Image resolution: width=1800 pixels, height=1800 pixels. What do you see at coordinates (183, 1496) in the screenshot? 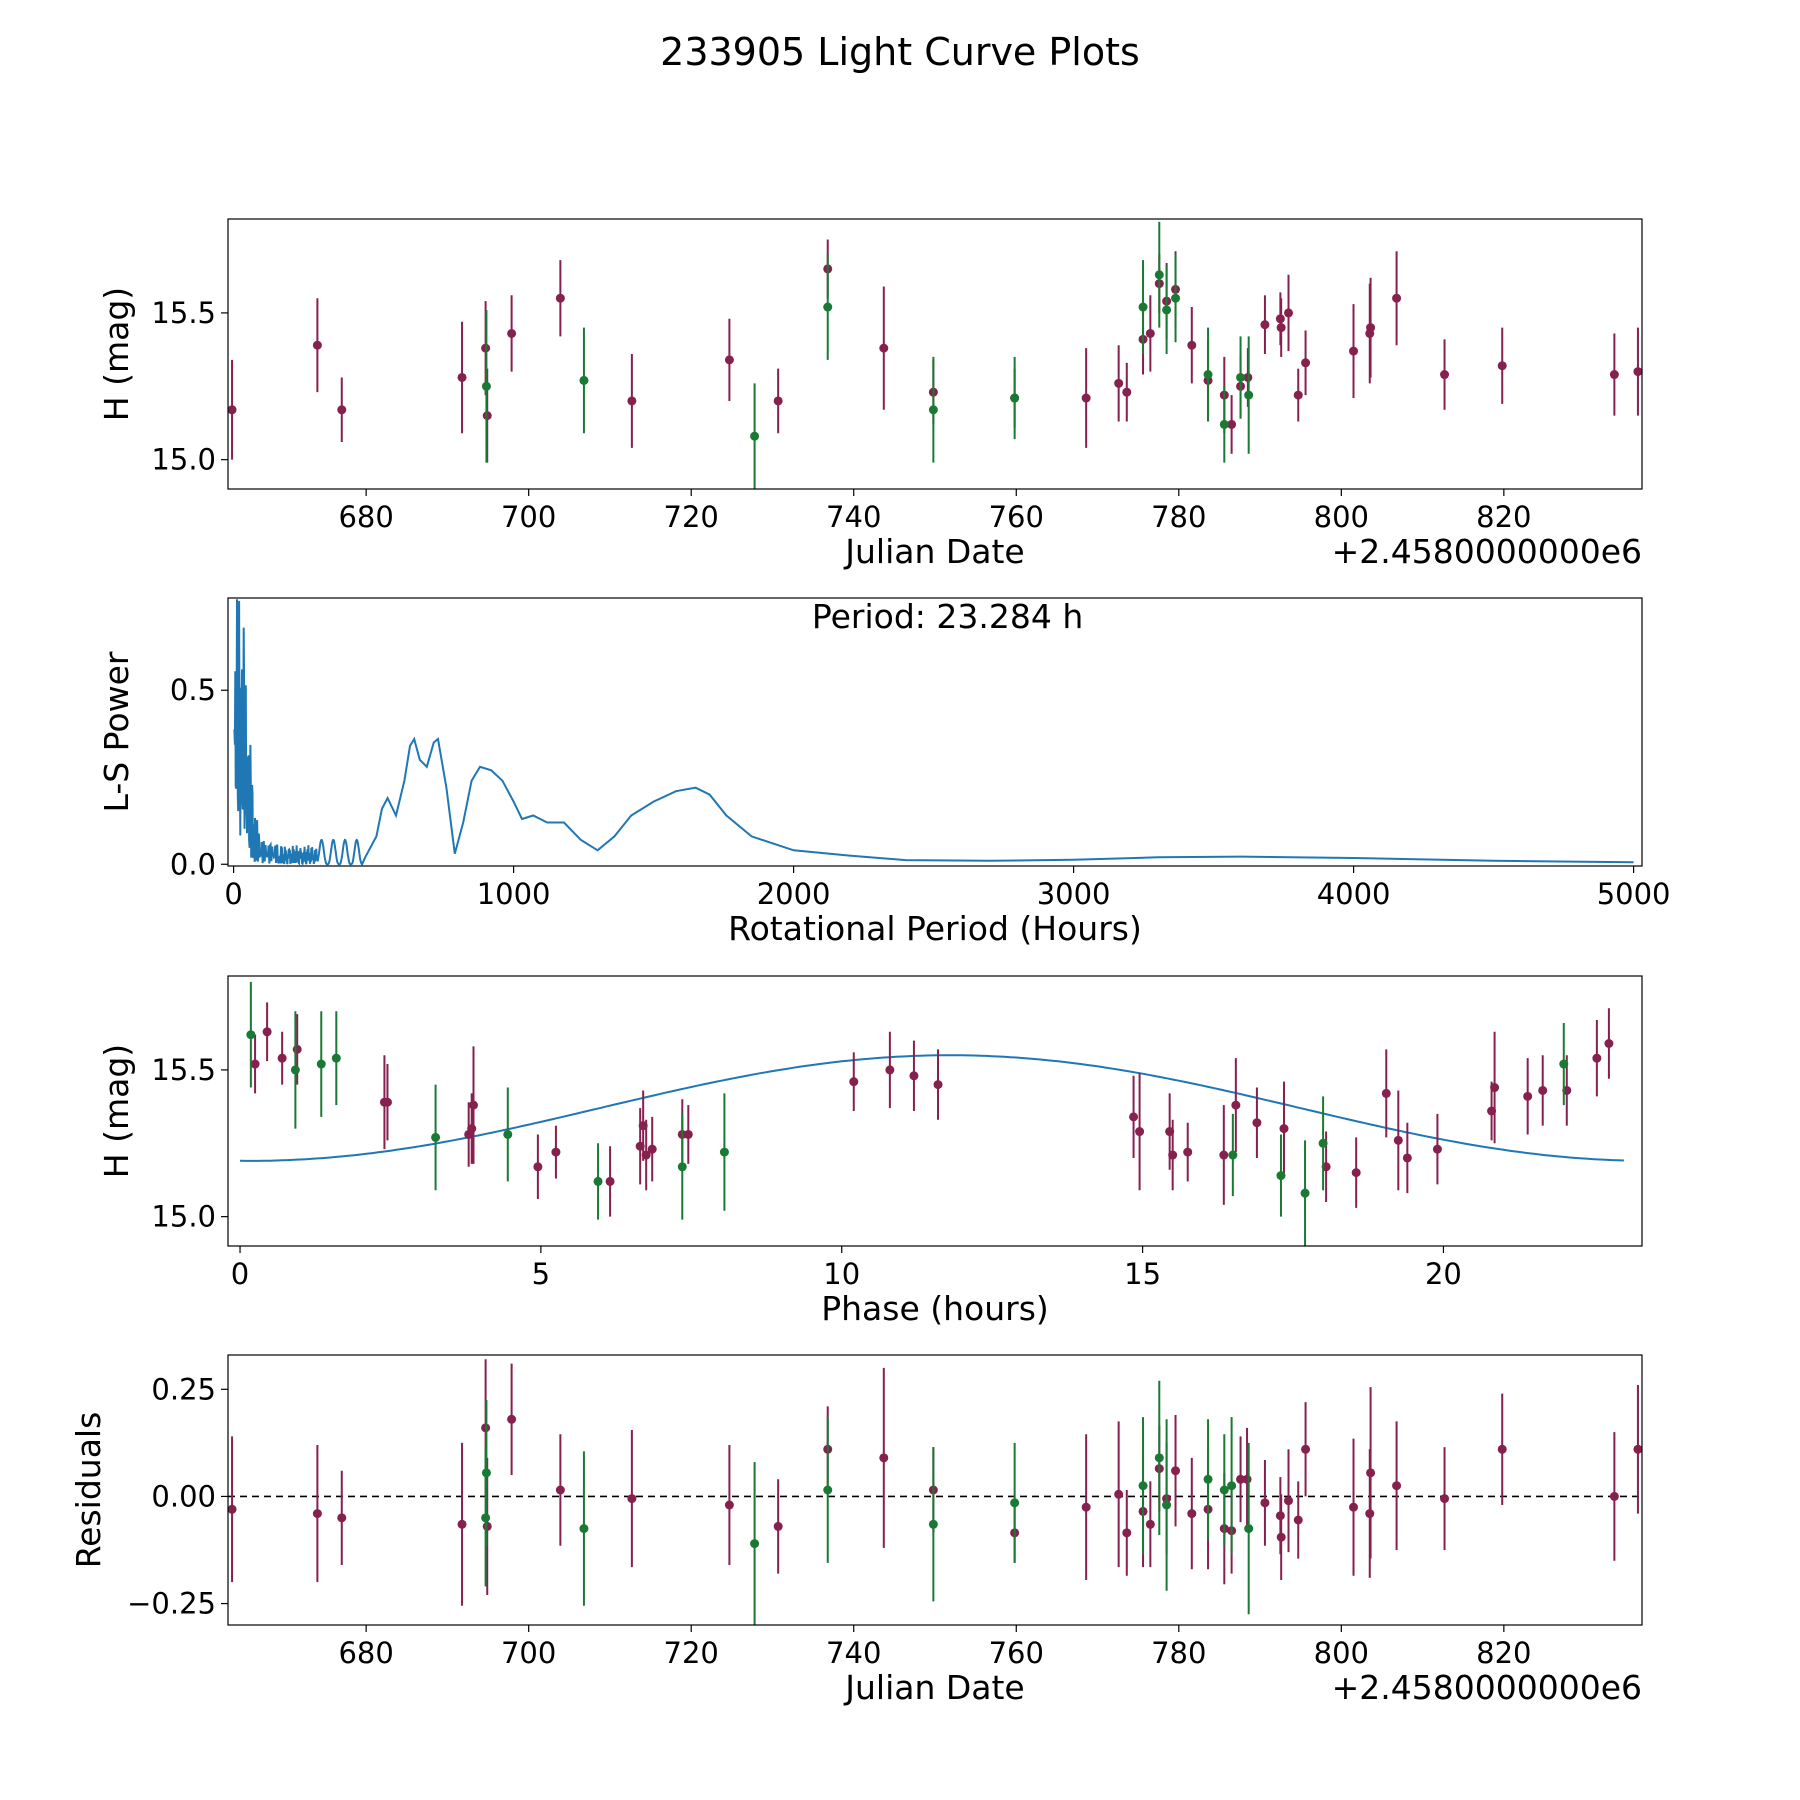
I see `y-tick-label: 0.00` at bounding box center [183, 1496].